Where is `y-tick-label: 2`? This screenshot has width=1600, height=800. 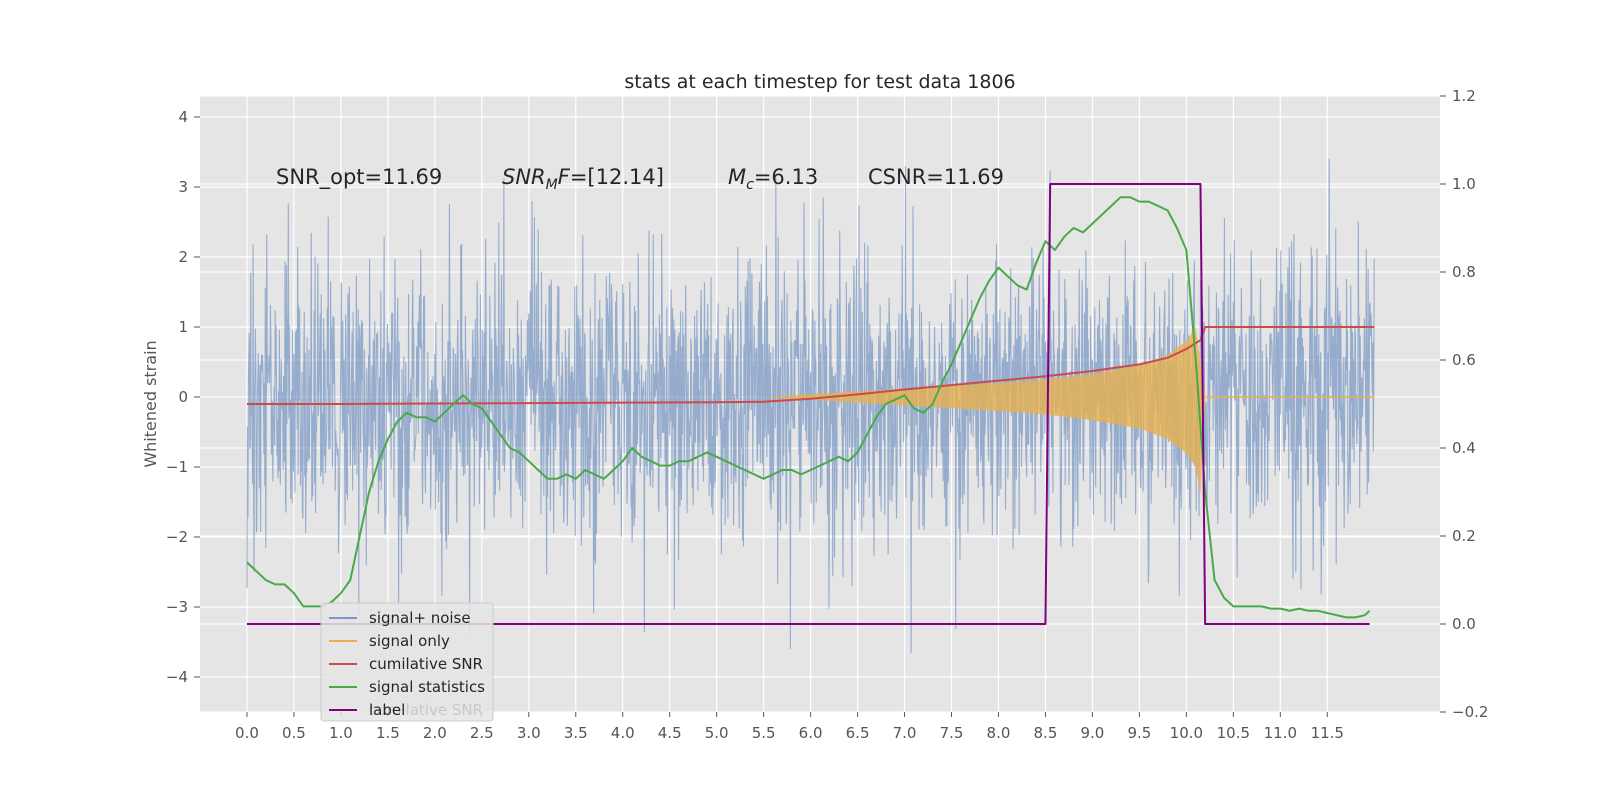
y-tick-label: 2 is located at coordinates (183, 257).